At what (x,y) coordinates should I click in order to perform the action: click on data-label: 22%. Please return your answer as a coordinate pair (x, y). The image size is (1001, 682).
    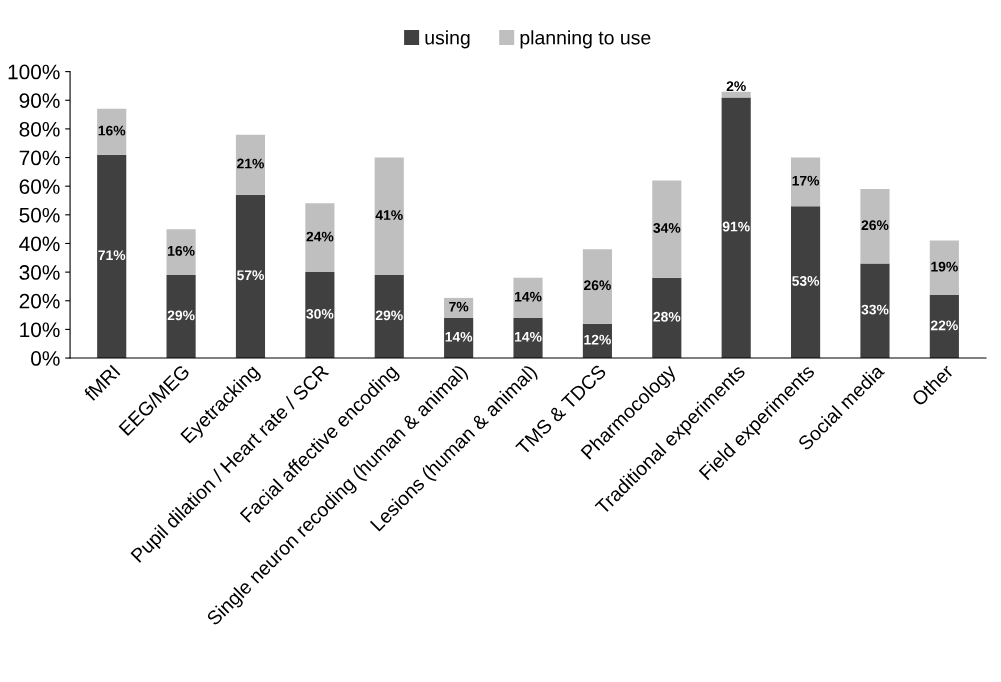
    Looking at the image, I should click on (944, 325).